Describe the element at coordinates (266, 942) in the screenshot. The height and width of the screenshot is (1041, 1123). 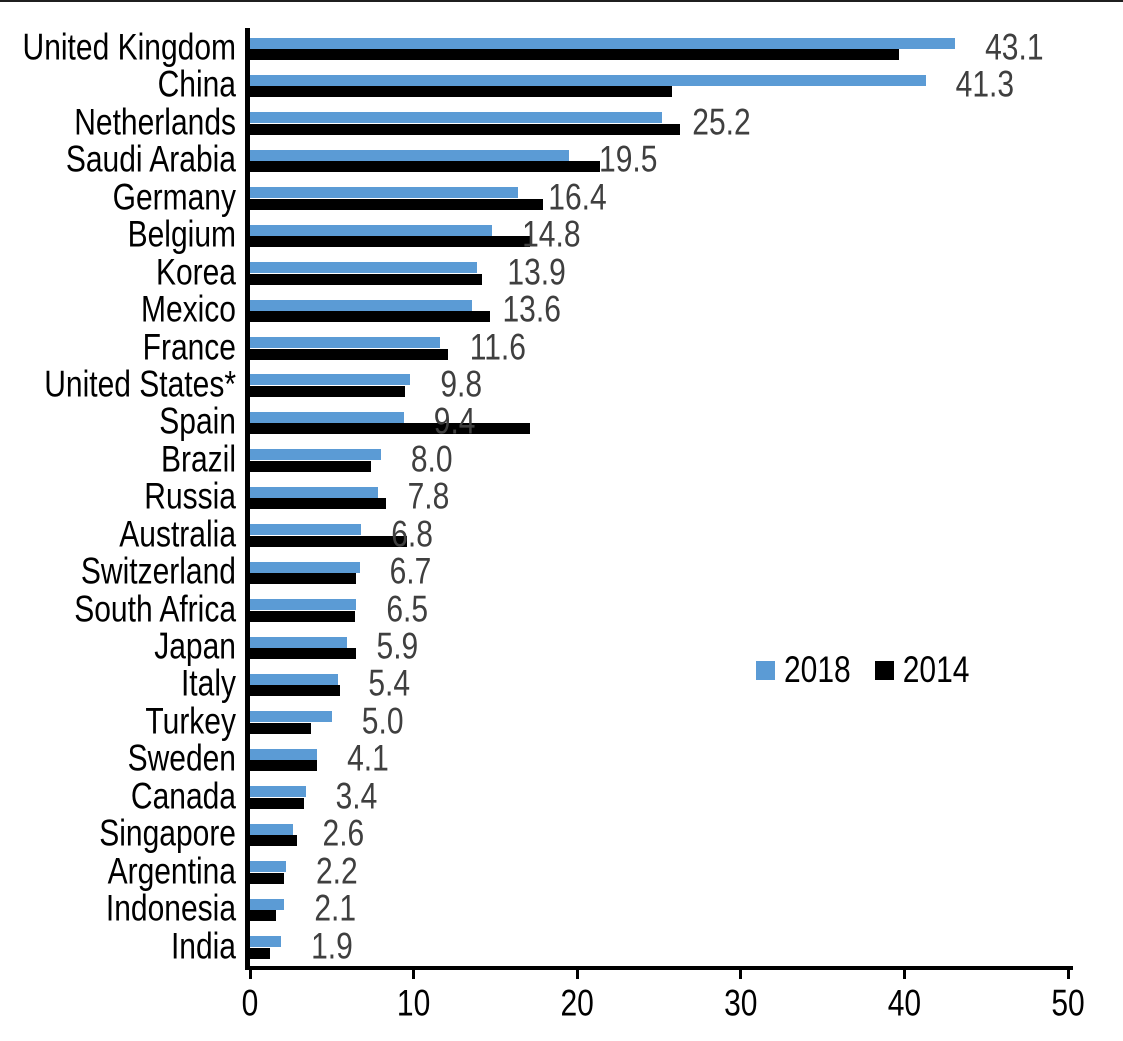
I see `bar-2018-India` at that location.